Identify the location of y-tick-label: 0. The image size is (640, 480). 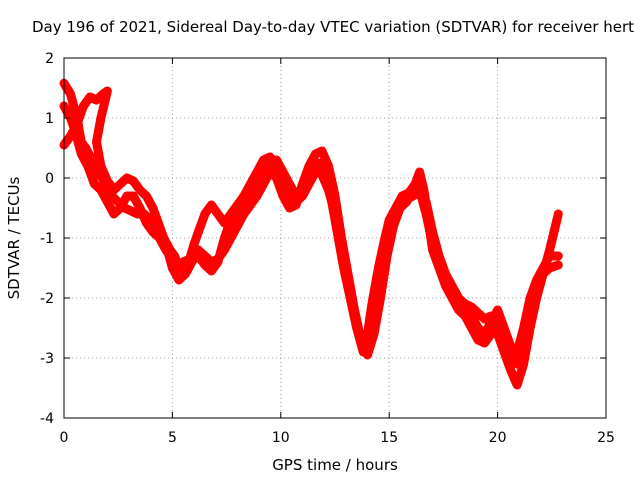
(49, 179).